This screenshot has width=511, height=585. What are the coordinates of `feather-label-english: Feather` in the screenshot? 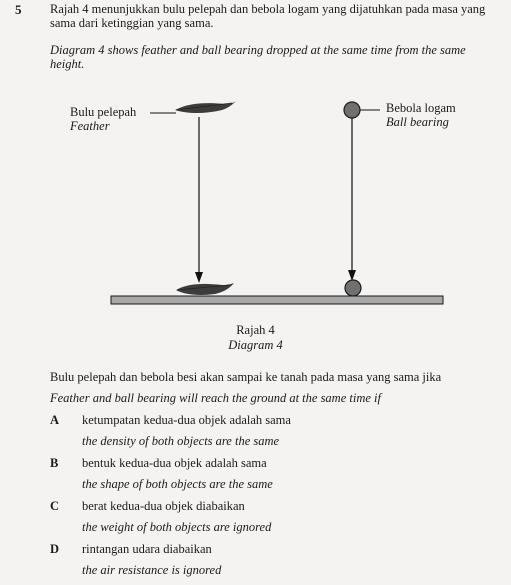 It's located at (90, 126).